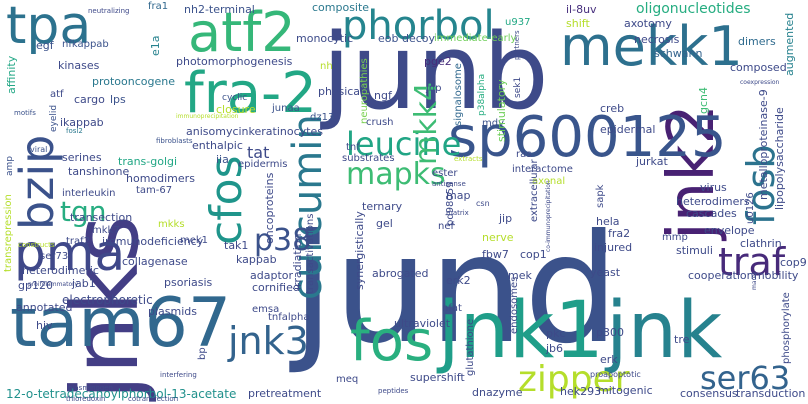  Describe the element at coordinates (83, 211) in the screenshot. I see `word-tgn: tgn` at that location.